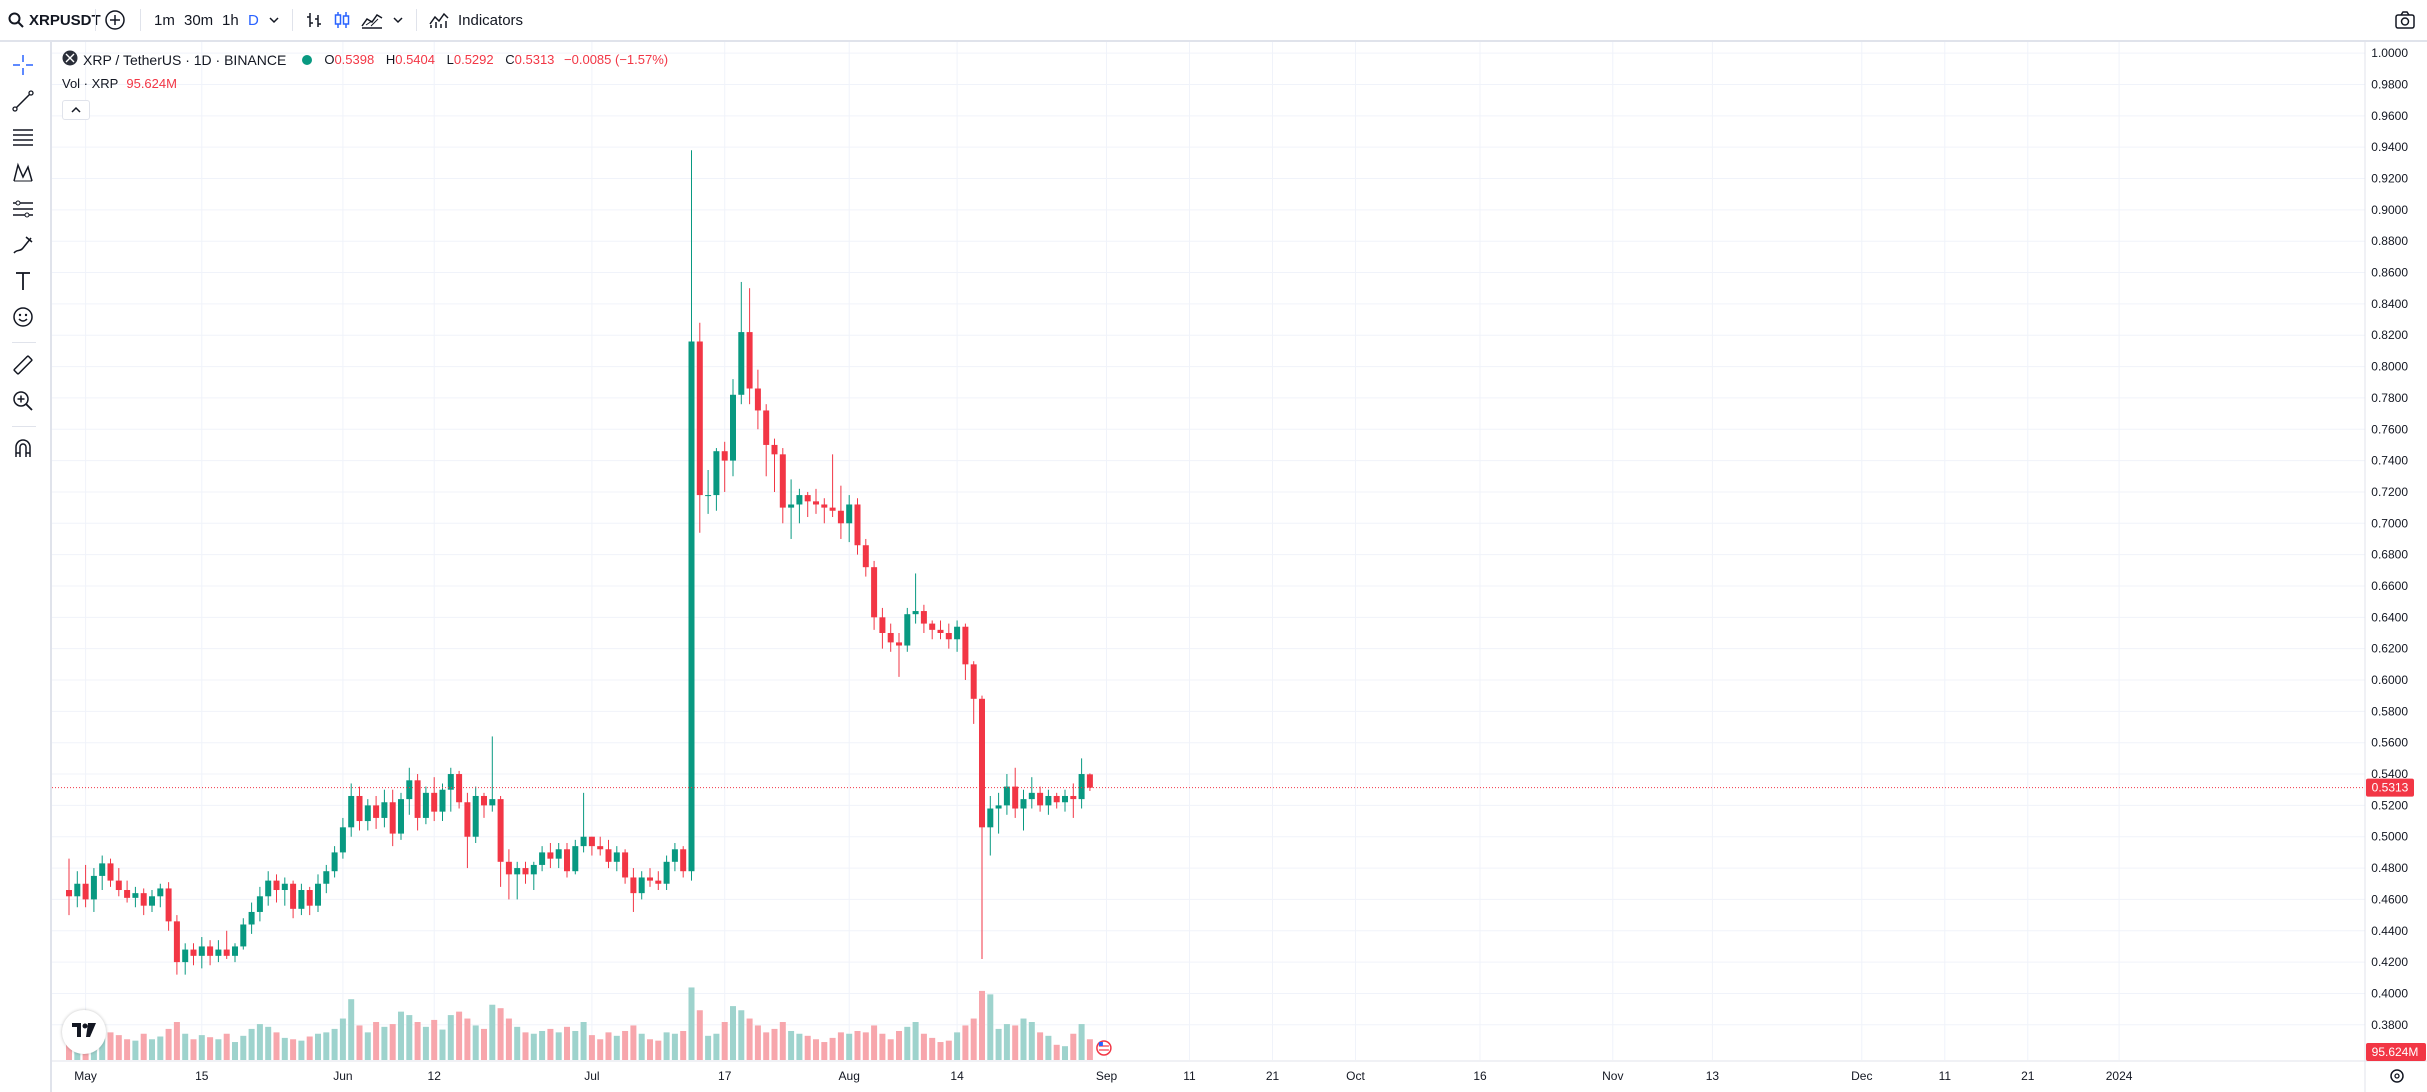 The width and height of the screenshot is (2427, 1092). What do you see at coordinates (230, 20) in the screenshot?
I see `interval-1h: 1h` at bounding box center [230, 20].